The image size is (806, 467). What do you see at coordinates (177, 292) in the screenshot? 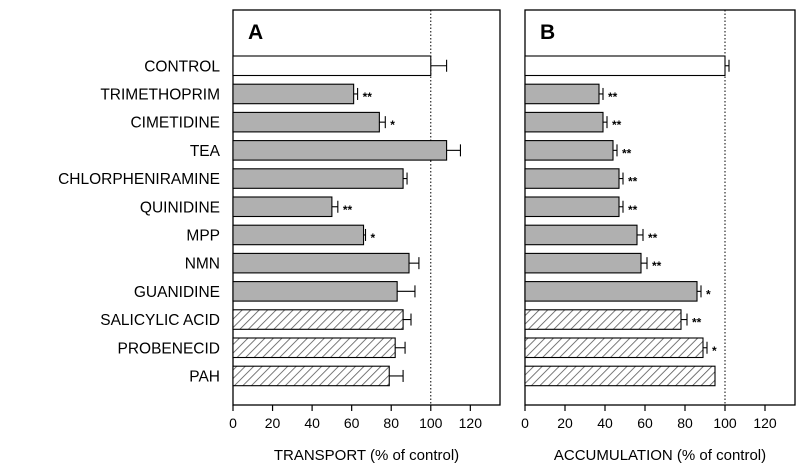
I see `category-label: GUANIDINE` at bounding box center [177, 292].